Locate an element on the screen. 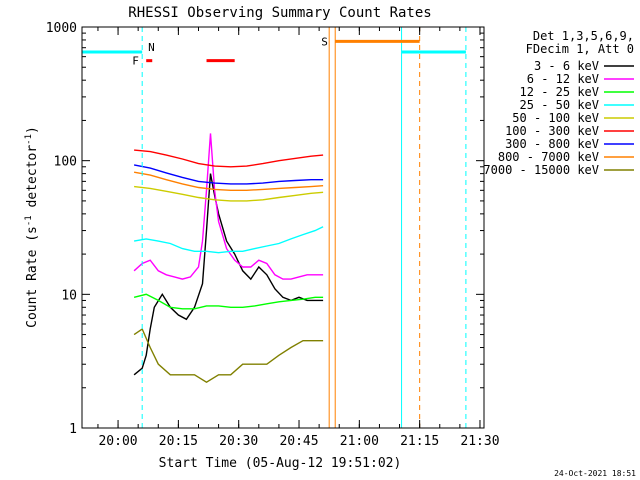 The height and width of the screenshot is (480, 640). y-tick-label-0: 1 is located at coordinates (73, 429).